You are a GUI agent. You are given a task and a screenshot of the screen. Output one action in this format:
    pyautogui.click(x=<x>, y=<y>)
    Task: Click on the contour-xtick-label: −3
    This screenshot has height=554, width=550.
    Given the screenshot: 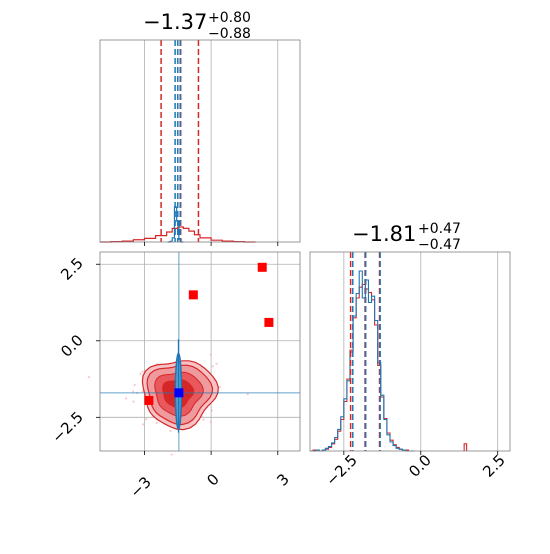 What is the action you would take?
    pyautogui.click(x=140, y=487)
    